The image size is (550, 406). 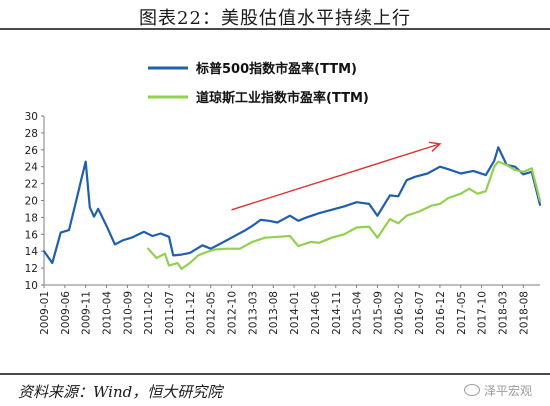 I want to click on legend-label-sp500: 标普500指数市盈率(TTM), so click(x=276, y=69).